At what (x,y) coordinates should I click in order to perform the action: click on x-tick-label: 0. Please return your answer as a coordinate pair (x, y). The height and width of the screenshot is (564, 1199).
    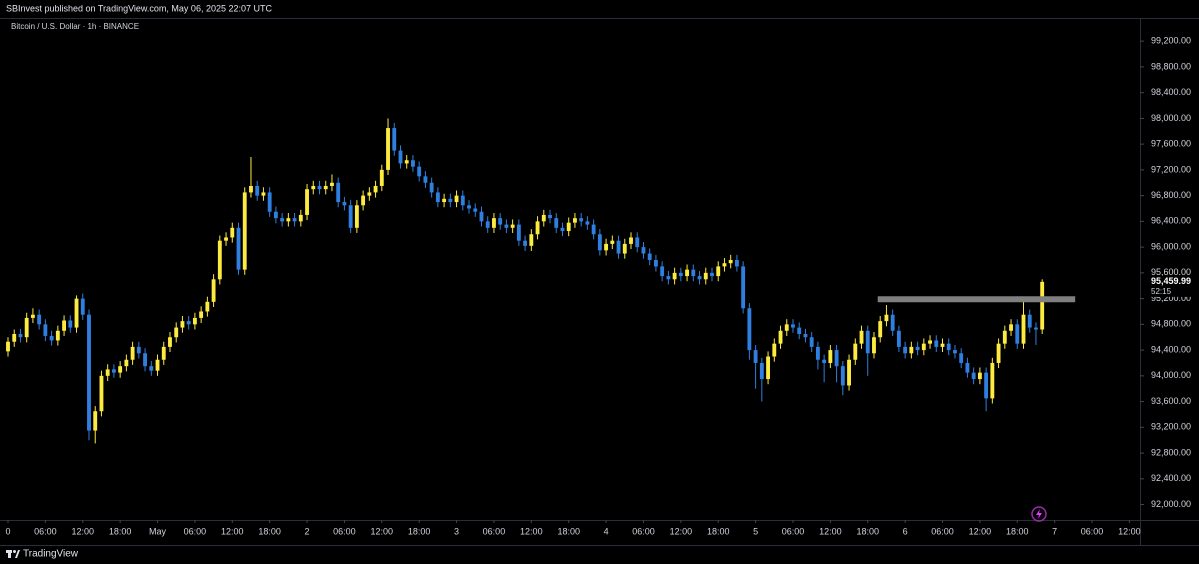
    Looking at the image, I should click on (7, 531).